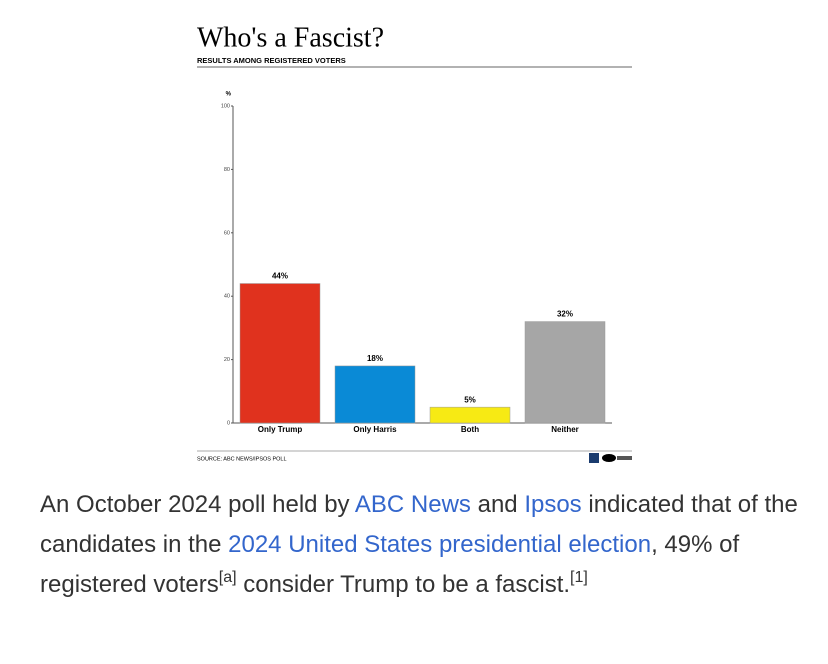 This screenshot has width=828, height=664. Describe the element at coordinates (280, 429) in the screenshot. I see `x-tick-label: Only Trump` at that location.